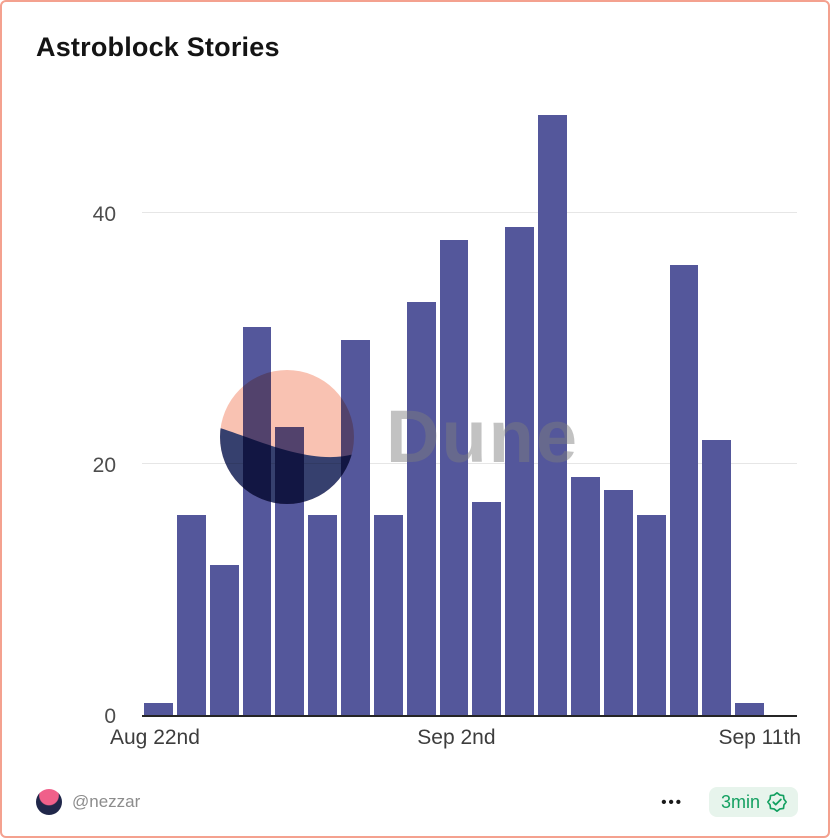 The height and width of the screenshot is (838, 830). Describe the element at coordinates (672, 802) in the screenshot. I see `more-options-button: •••` at that location.